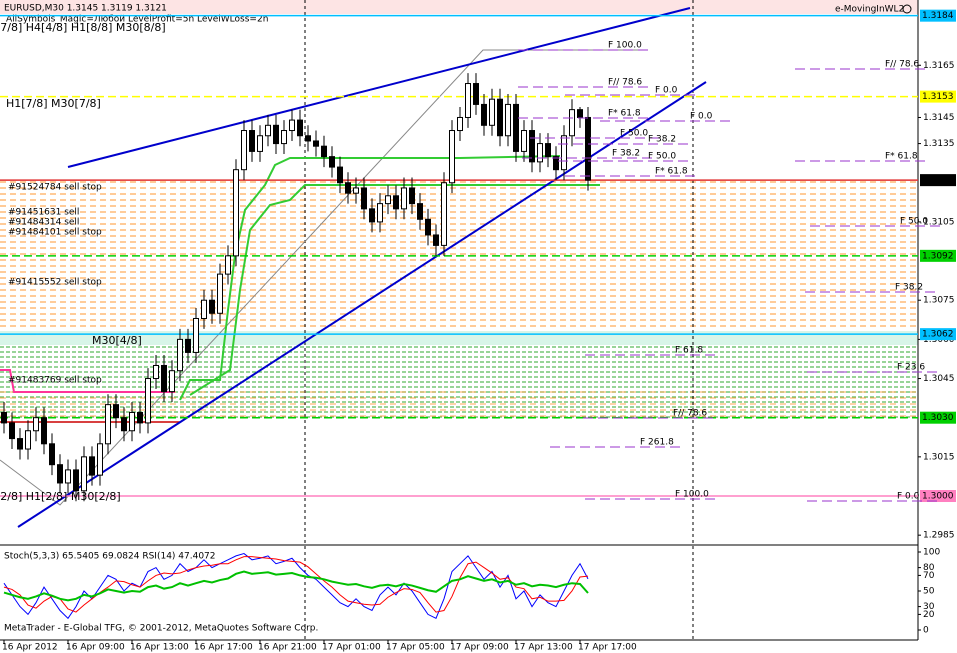  What do you see at coordinates (926, 631) in the screenshot?
I see `y-tick-label: 0` at bounding box center [926, 631].